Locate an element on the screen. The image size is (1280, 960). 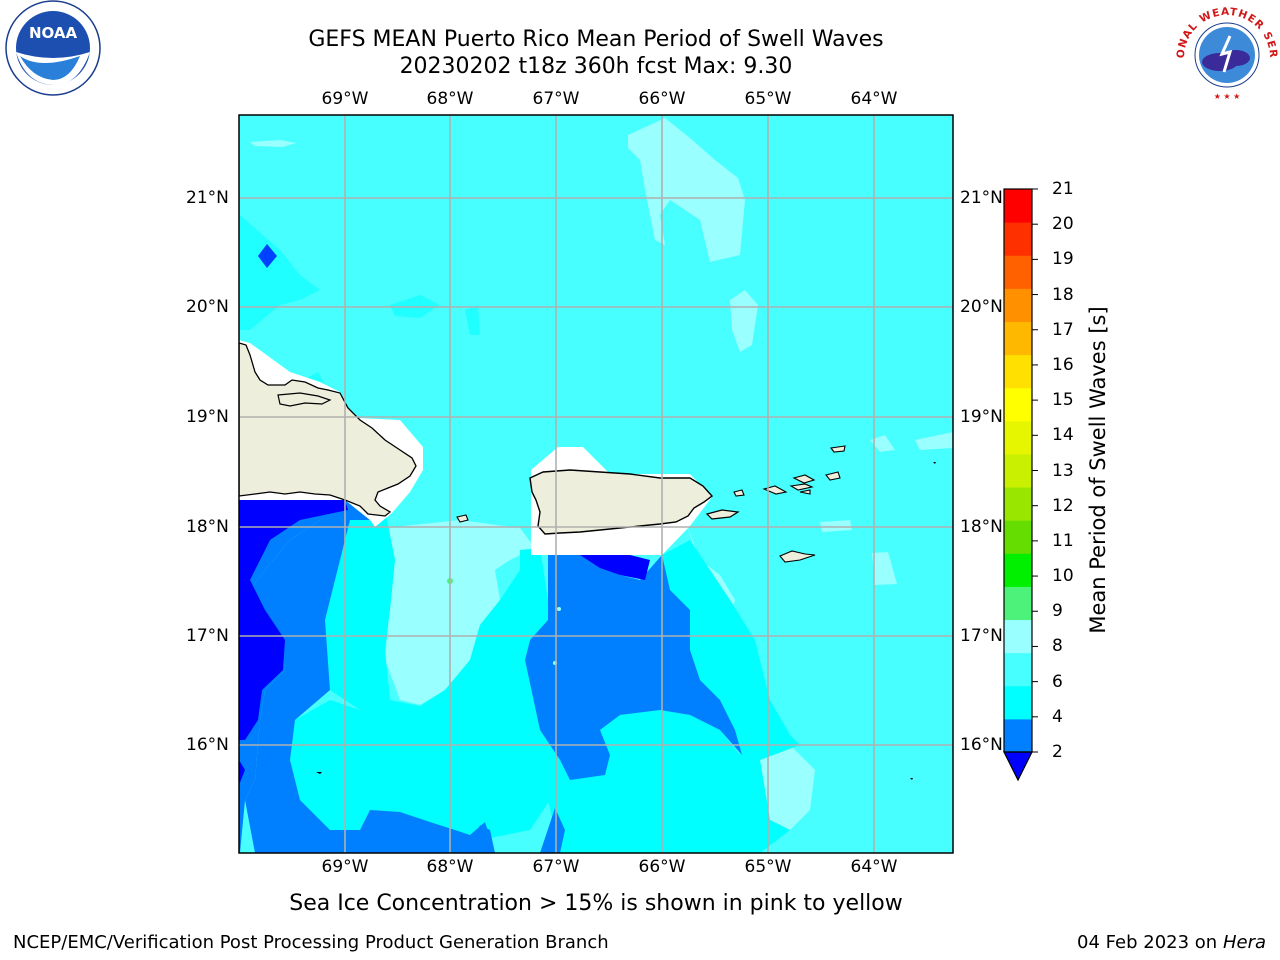
lon-label-top: 68°W is located at coordinates (450, 99).